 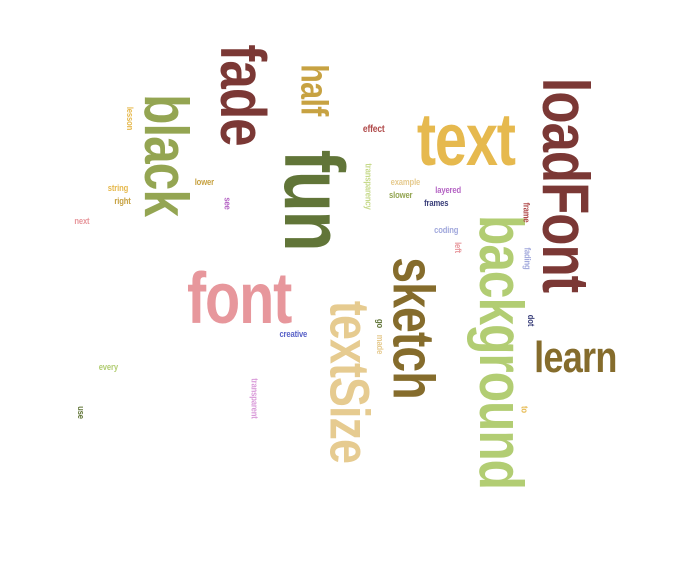 What do you see at coordinates (292, 333) in the screenshot?
I see `word-creative: creative` at bounding box center [292, 333].